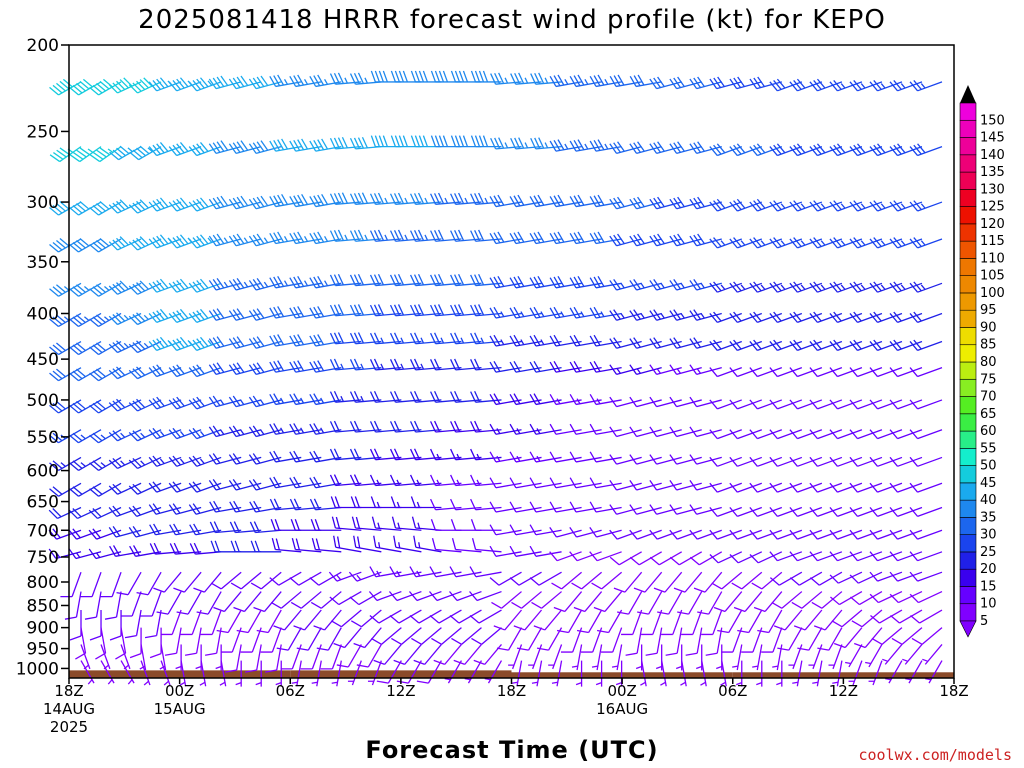 Image resolution: width=1024 pixels, height=768 pixels. Describe the element at coordinates (732, 691) in the screenshot. I see `x-tick-label: 06Z` at that location.